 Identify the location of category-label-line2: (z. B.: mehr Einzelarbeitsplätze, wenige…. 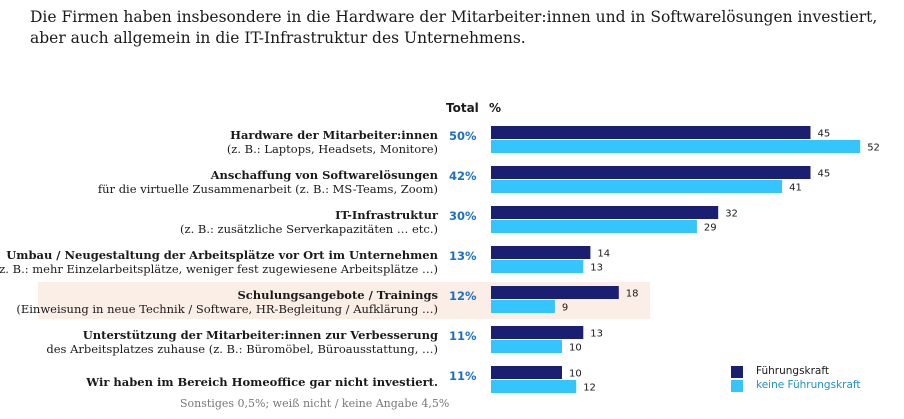
(219, 269).